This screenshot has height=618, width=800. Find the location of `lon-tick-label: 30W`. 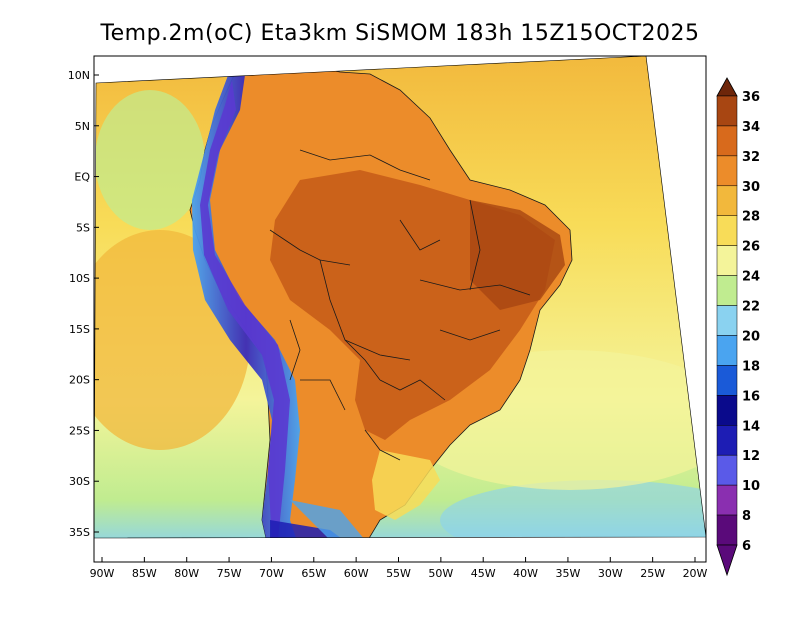

lon-tick-label: 30W is located at coordinates (610, 573).